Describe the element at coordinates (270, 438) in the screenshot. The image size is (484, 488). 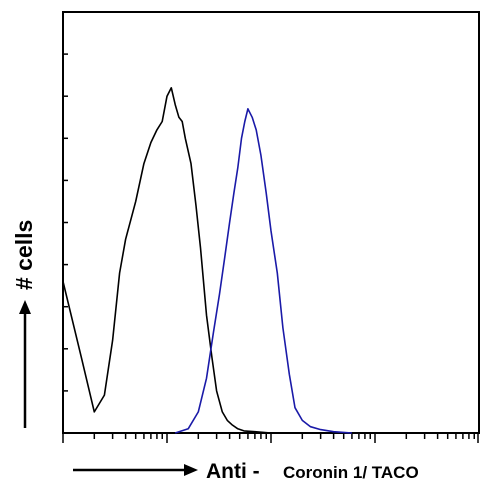
I see `x-axis-ticks` at that location.